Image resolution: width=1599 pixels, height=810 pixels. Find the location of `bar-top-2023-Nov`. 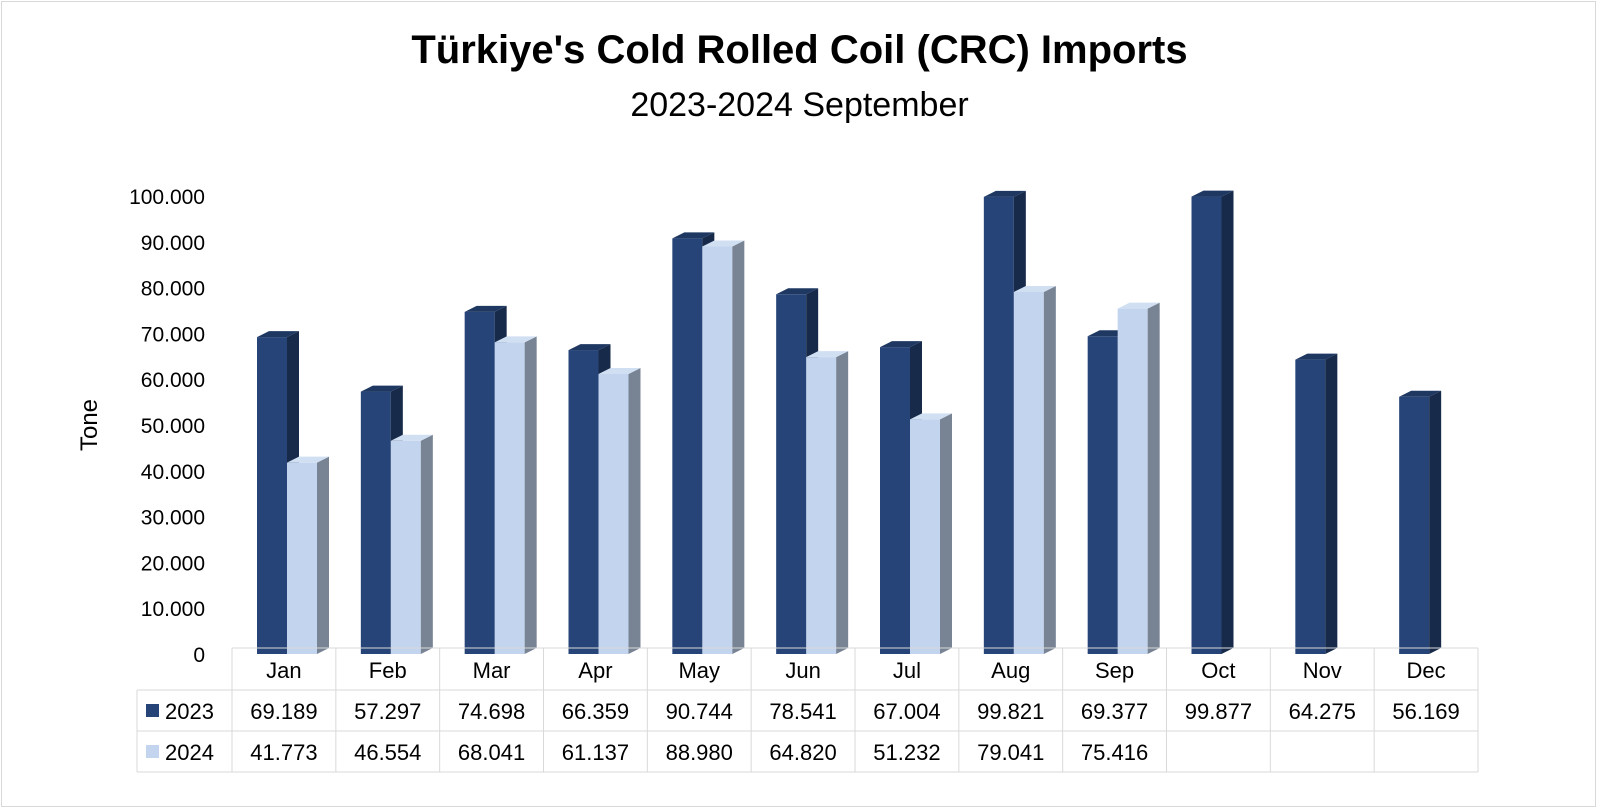

bar-top-2023-Nov is located at coordinates (1316, 356).